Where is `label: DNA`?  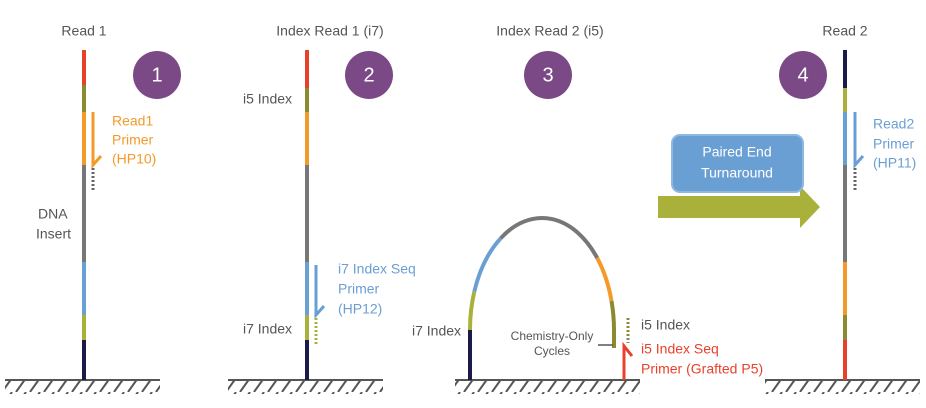
label: DNA is located at coordinates (53, 214).